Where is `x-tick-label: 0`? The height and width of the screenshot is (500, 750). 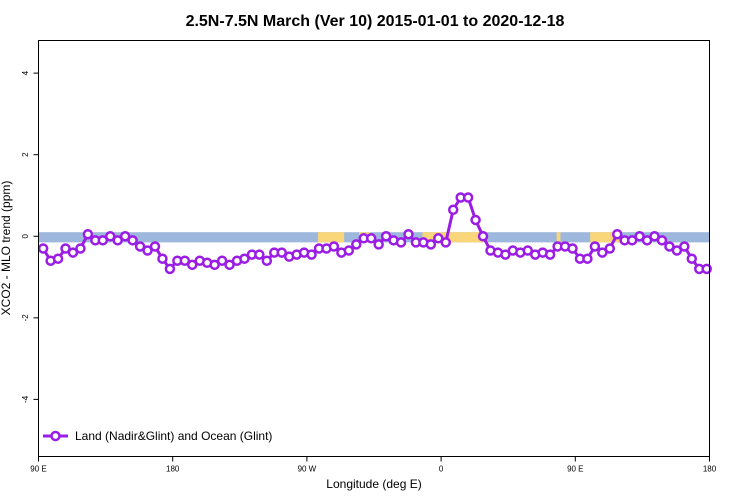 x-tick-label: 0 is located at coordinates (441, 469).